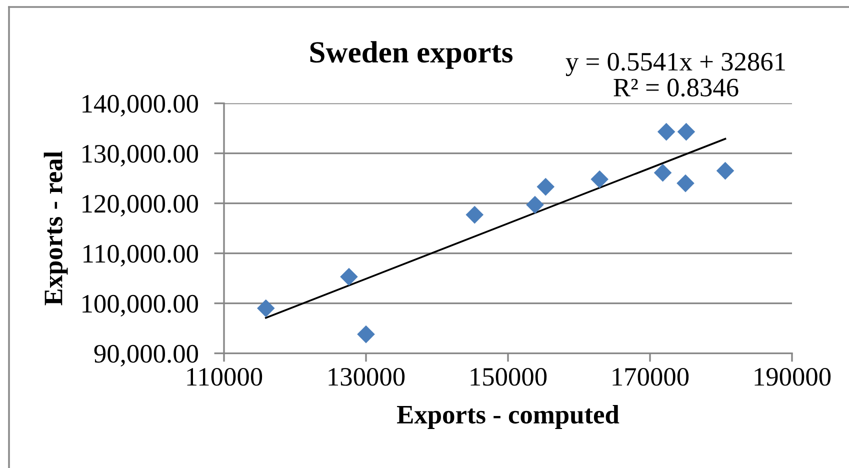  I want to click on y-tick-label: 90,000.00, so click(146, 355).